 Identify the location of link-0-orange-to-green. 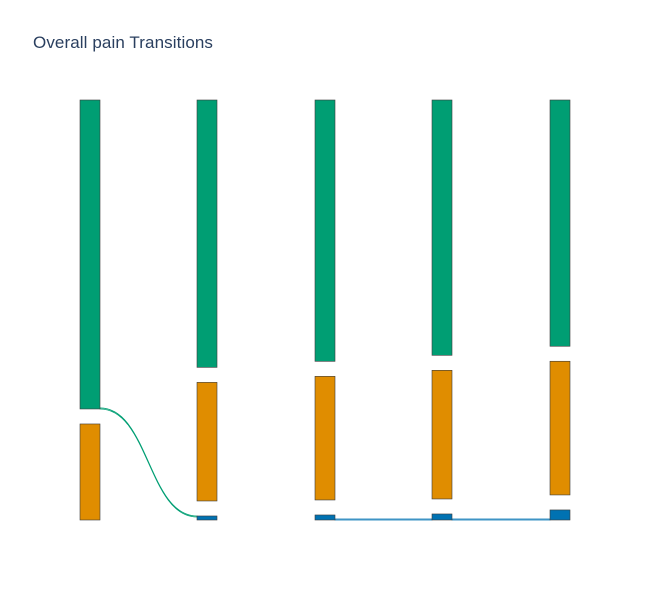
(148, 396).